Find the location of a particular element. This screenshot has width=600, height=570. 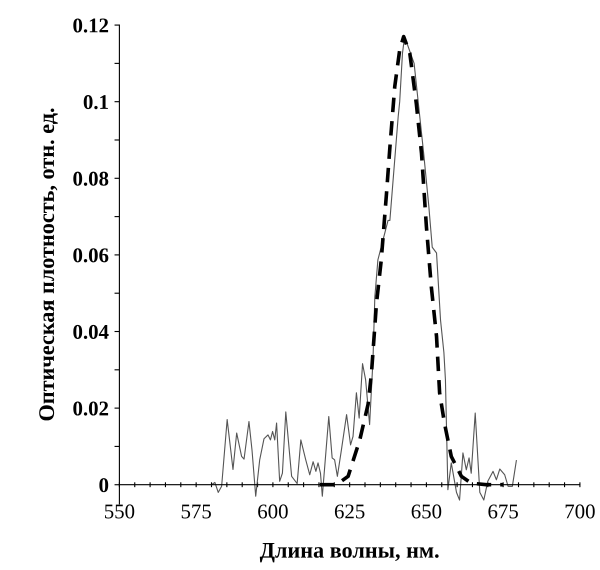

x-tick-label: 600 is located at coordinates (273, 511).